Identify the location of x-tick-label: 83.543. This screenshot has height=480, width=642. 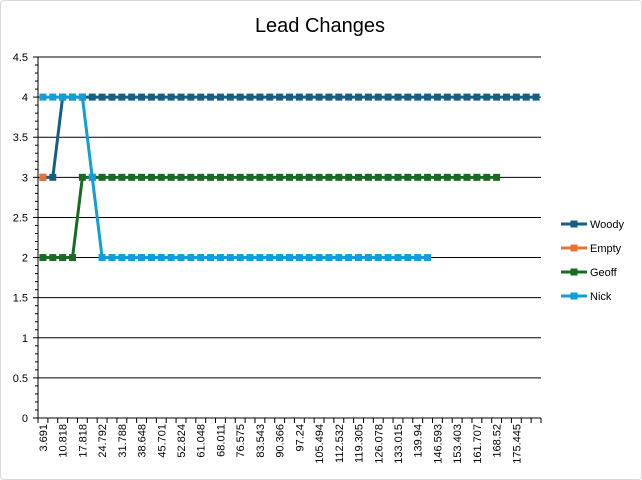
(261, 441).